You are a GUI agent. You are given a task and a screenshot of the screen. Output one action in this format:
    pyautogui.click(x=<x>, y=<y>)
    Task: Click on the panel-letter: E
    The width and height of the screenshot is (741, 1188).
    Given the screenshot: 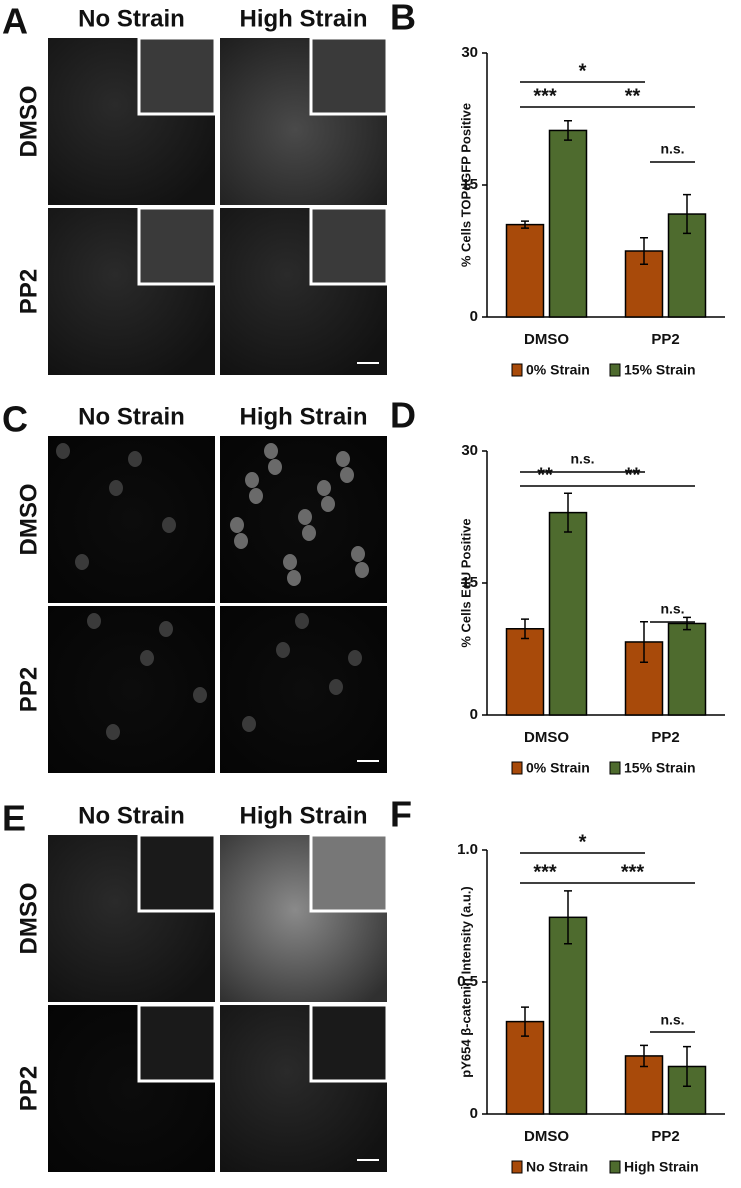 What is the action you would take?
    pyautogui.click(x=14, y=818)
    